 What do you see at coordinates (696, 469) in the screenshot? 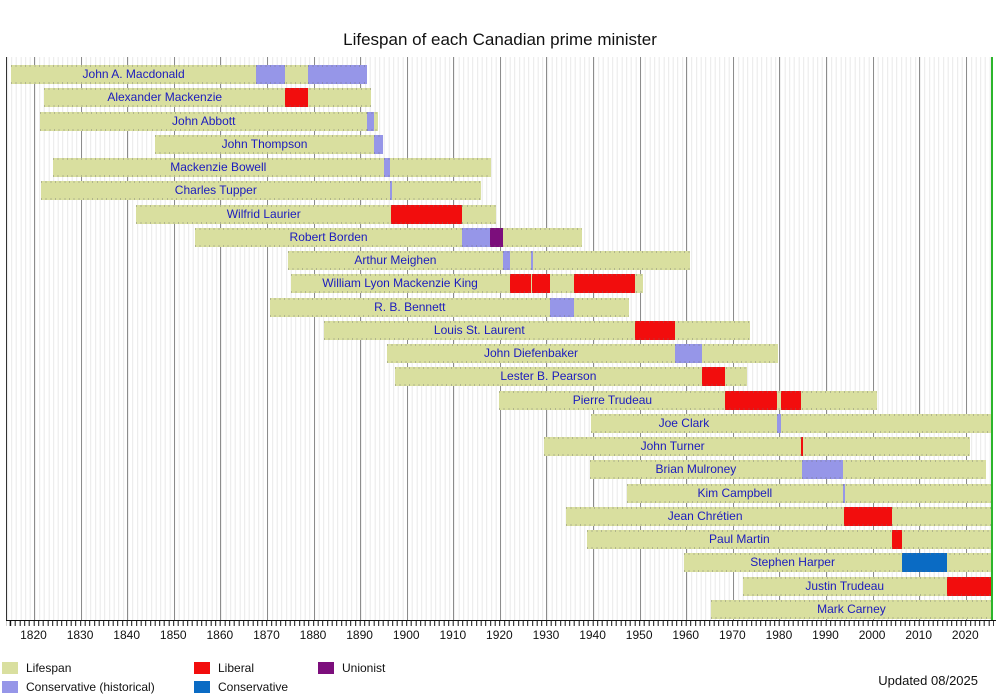
I see `pm-name-label: Brian Mulroney` at bounding box center [696, 469].